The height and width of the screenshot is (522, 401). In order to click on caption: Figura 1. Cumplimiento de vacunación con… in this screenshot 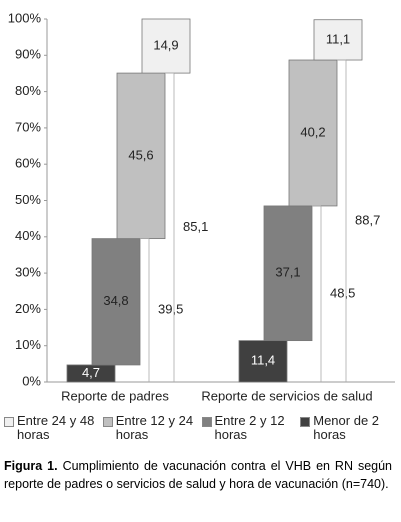, I will do `click(198, 475)`.